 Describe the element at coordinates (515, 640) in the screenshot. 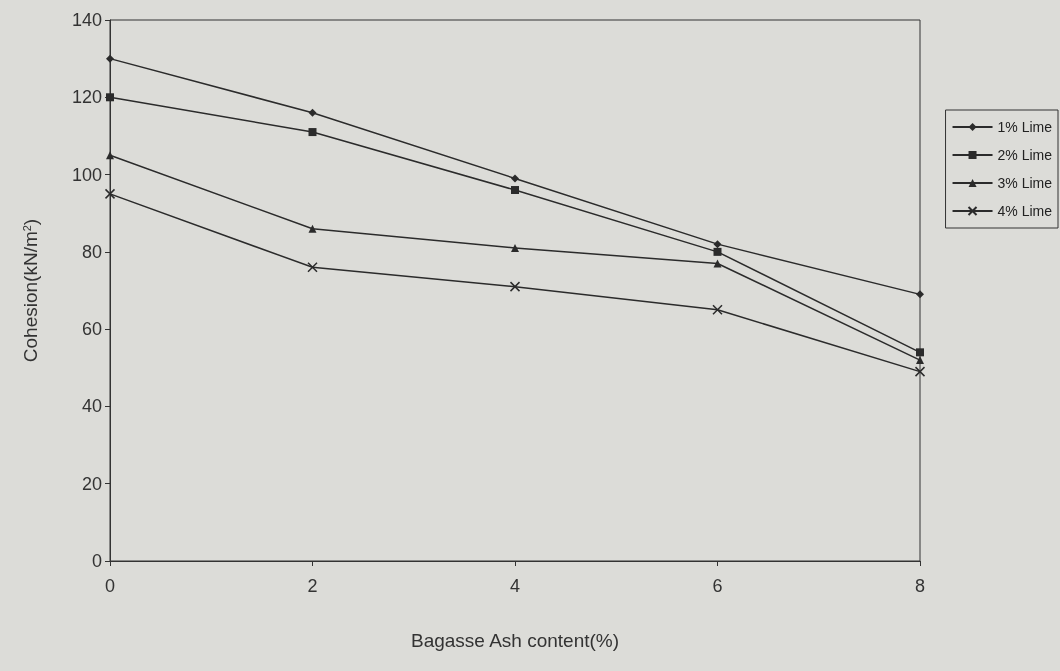

I see `x-axis-title: Bagasse Ash content(%)` at that location.